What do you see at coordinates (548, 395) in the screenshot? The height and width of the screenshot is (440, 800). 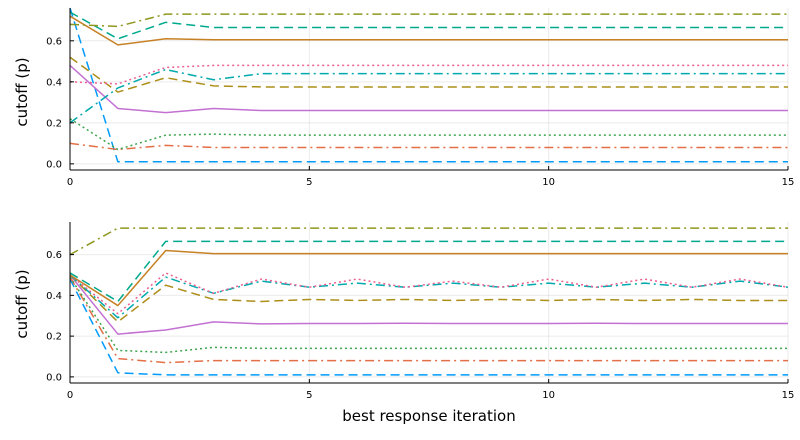 I see `bottom-x-tick-label: 10` at bounding box center [548, 395].